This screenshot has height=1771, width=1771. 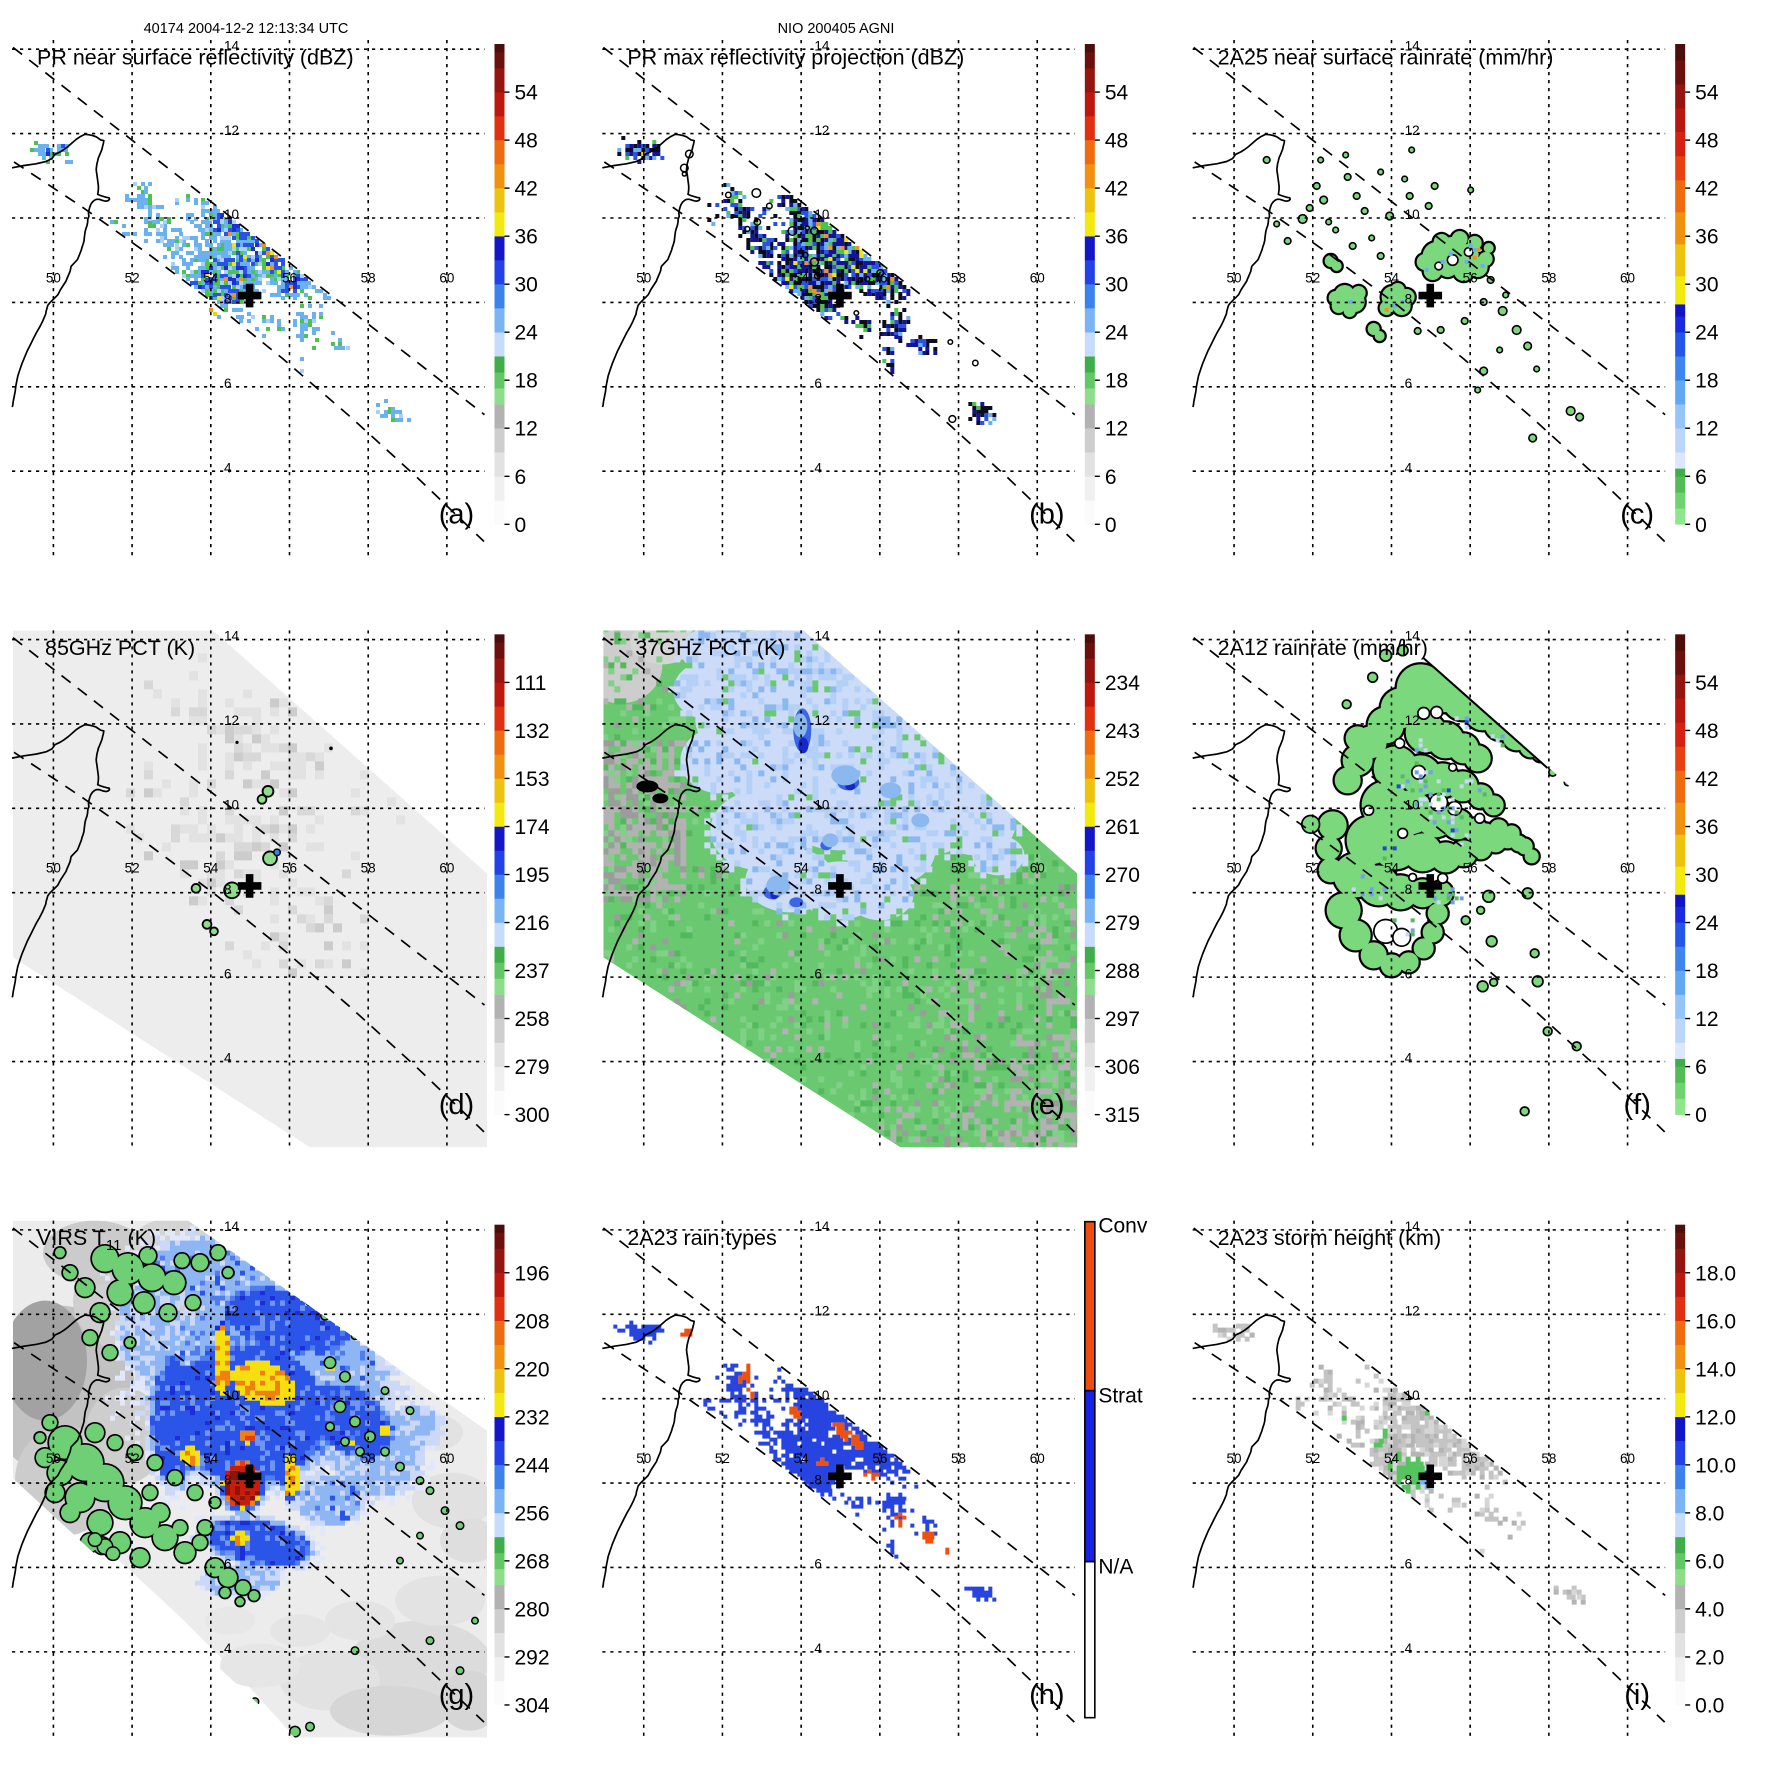 What do you see at coordinates (1709, 1513) in the screenshot?
I see `svg-text: 8.0` at bounding box center [1709, 1513].